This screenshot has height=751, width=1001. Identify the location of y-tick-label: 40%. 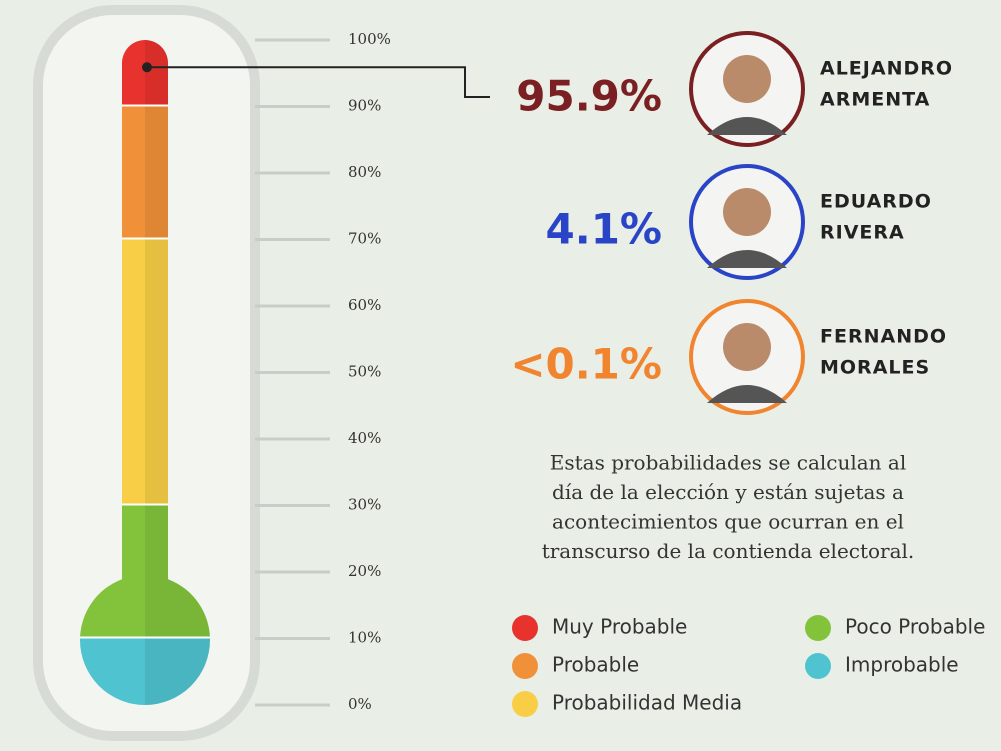
(364, 438).